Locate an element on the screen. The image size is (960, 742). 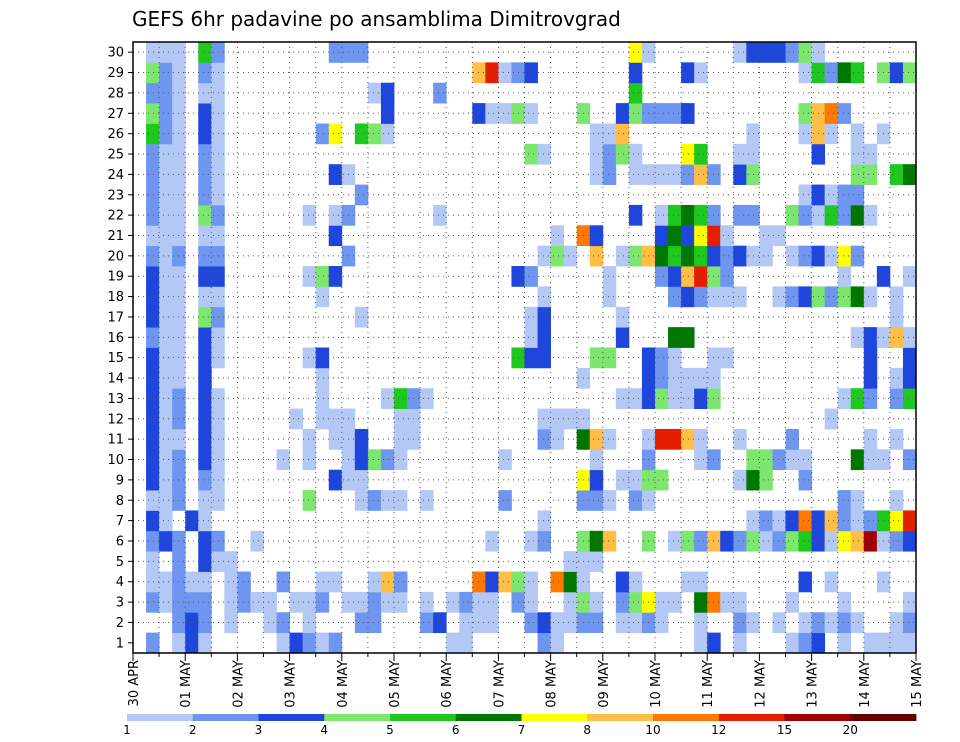
x-tick-label: 10 MAY is located at coordinates (656, 684).